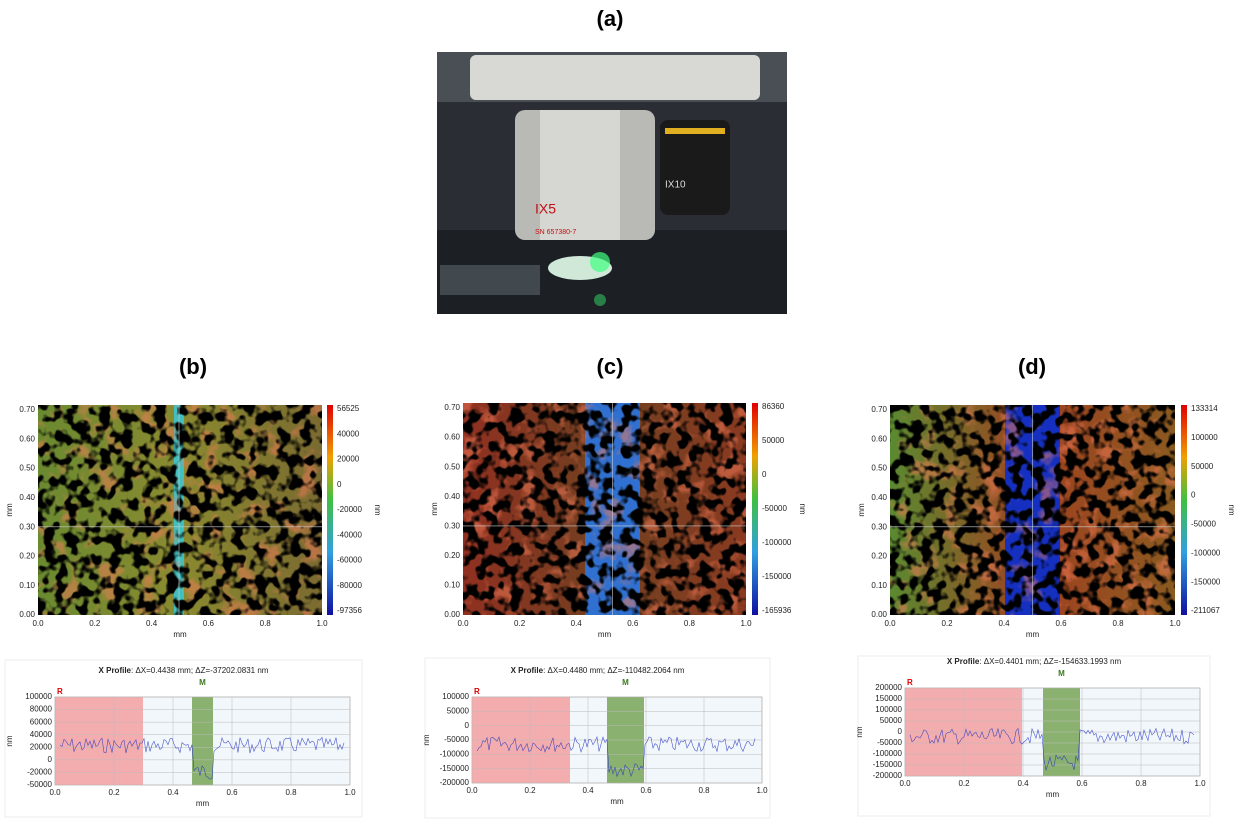 The image size is (1241, 825). Describe the element at coordinates (612, 183) in the screenshot. I see `photo: IX5 SN 657380-7 IX10` at that location.